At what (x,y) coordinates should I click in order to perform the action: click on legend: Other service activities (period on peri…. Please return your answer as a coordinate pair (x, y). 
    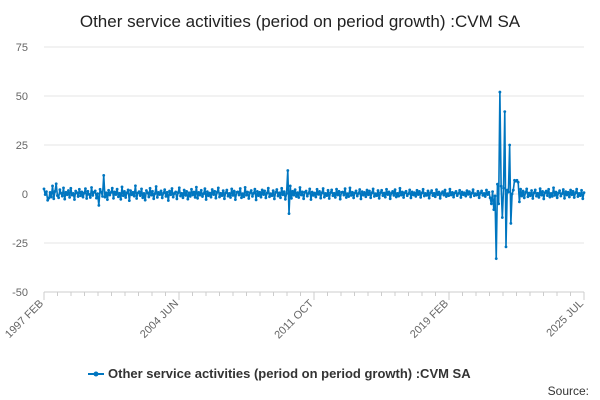
    Looking at the image, I should click on (279, 373).